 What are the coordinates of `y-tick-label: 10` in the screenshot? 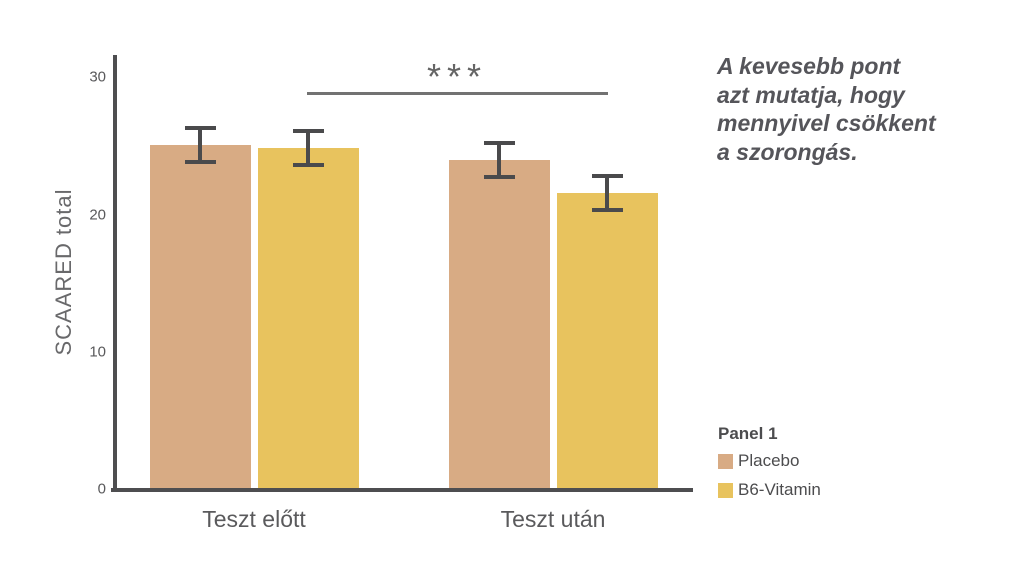 It's located at (97, 352).